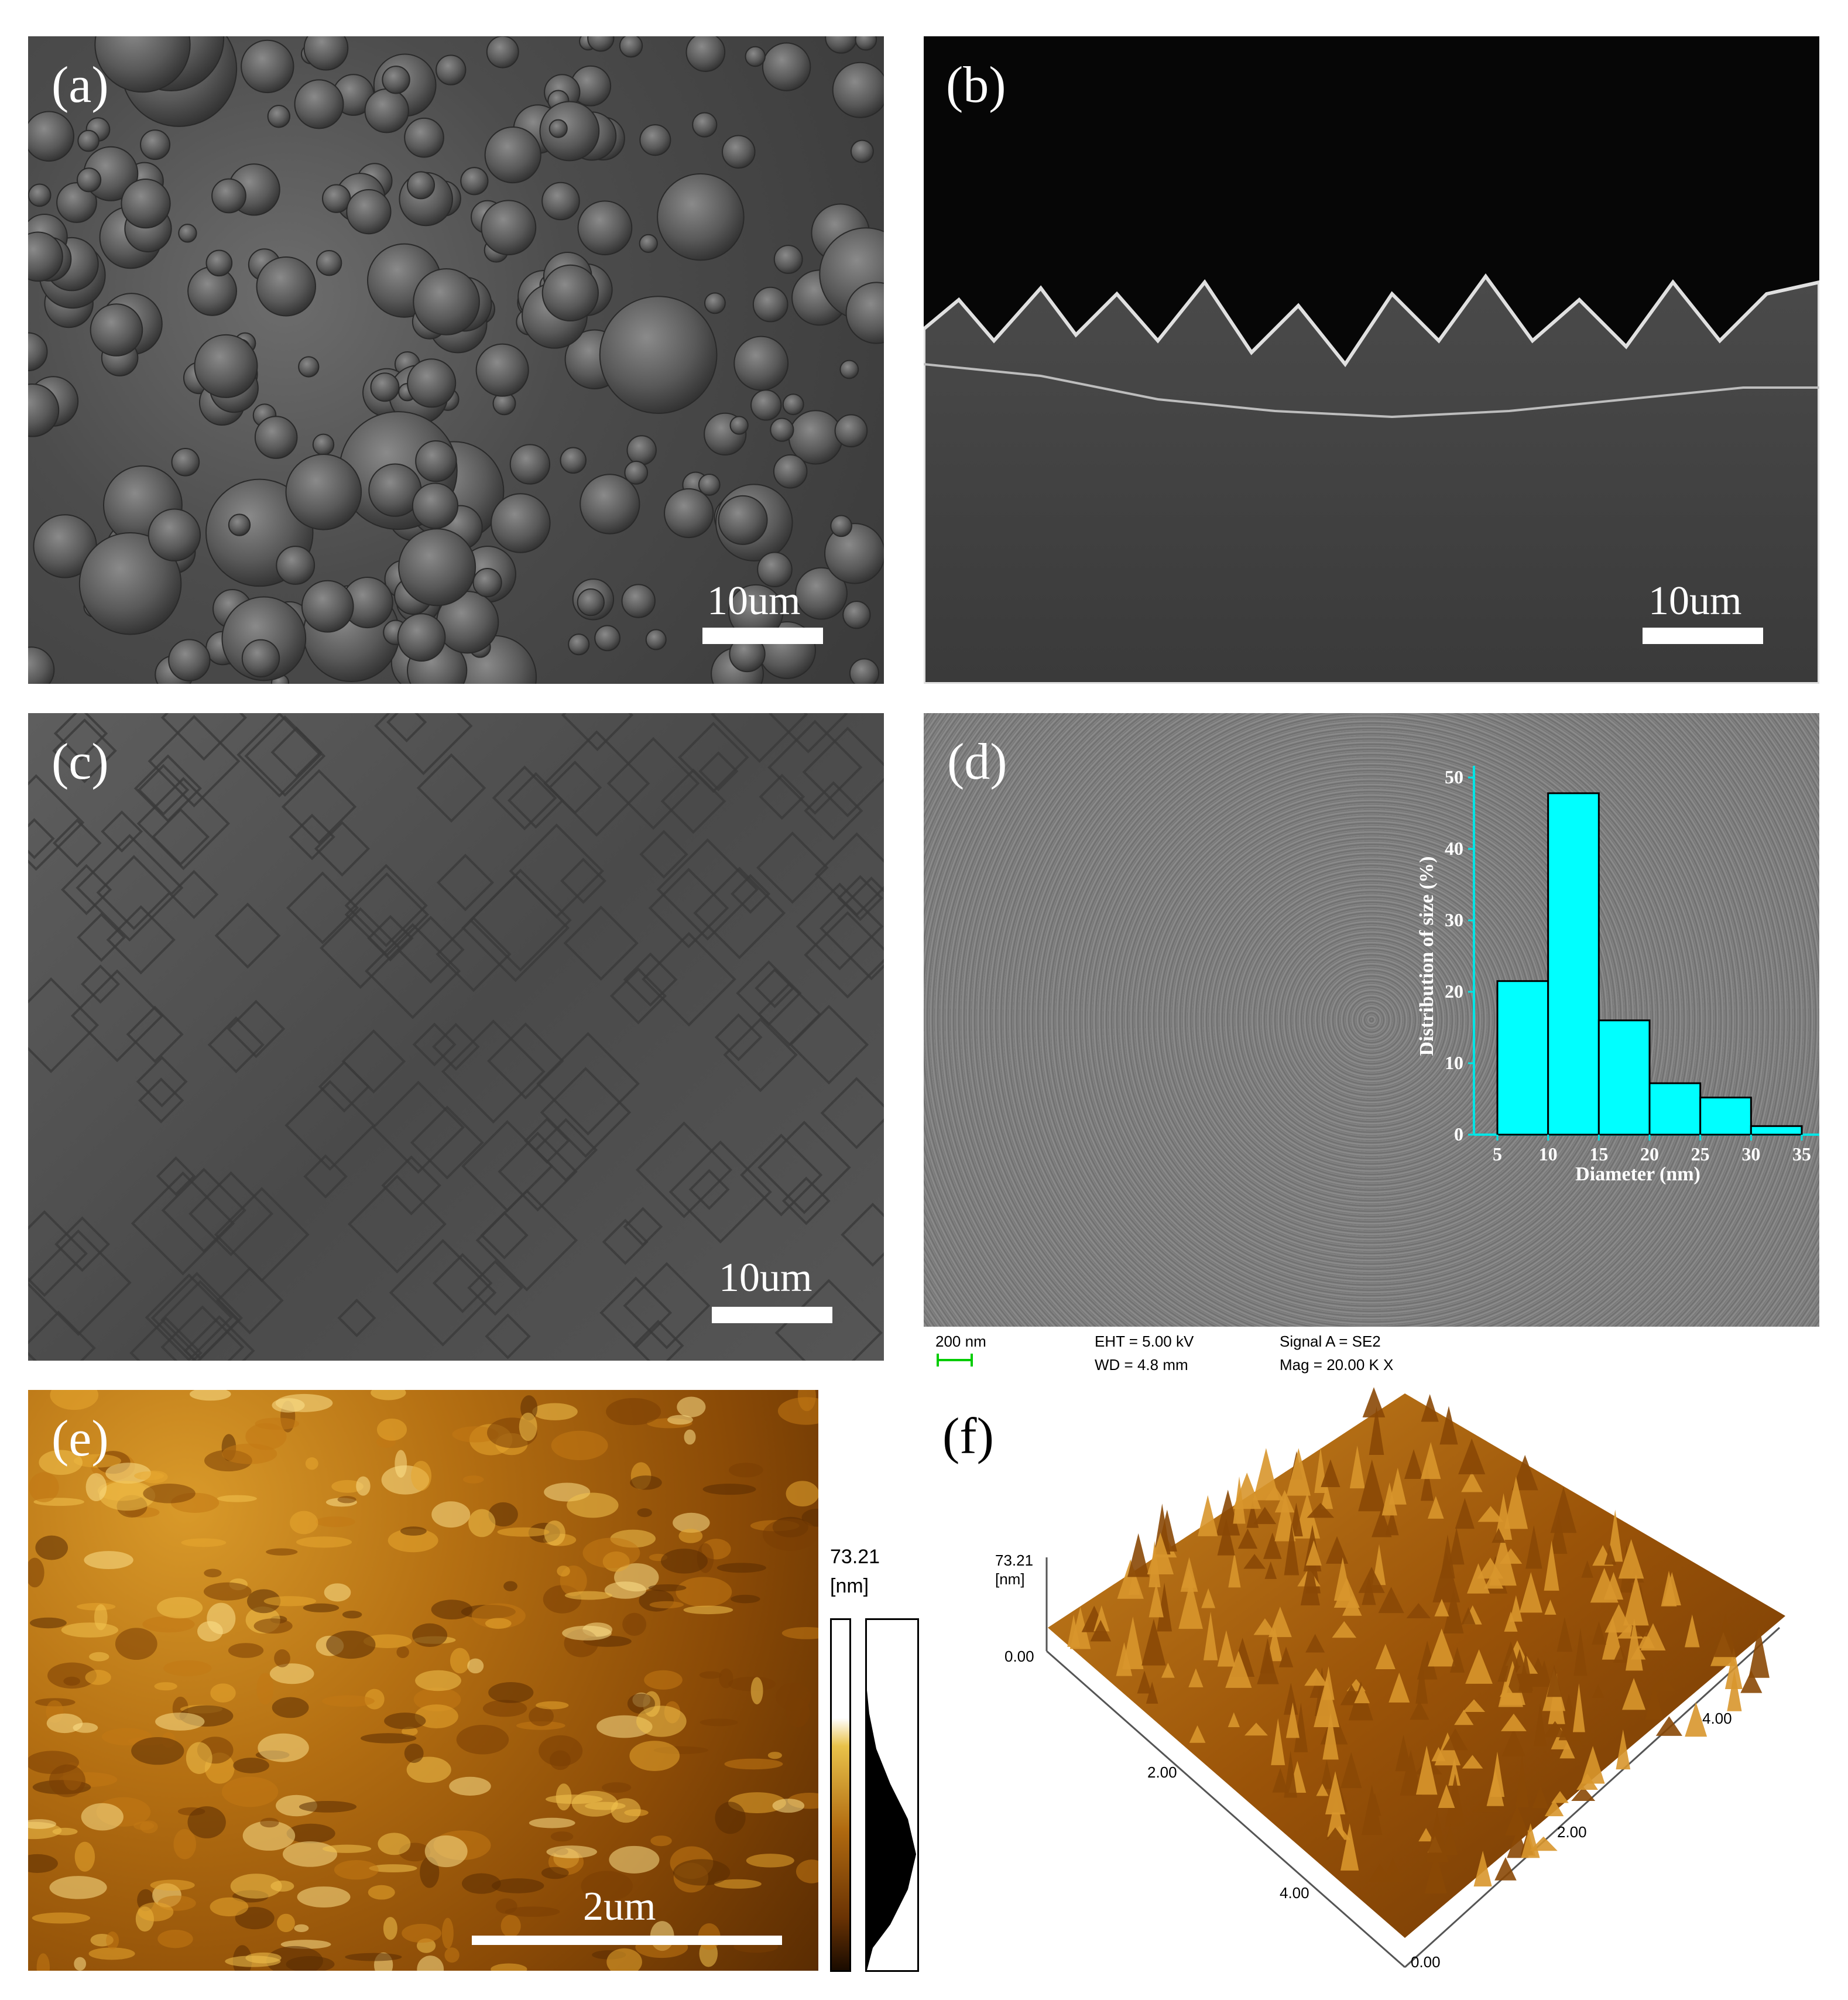 This screenshot has height=2000, width=1848. What do you see at coordinates (1695, 601) in the screenshot?
I see `scalebar-text-b: 10um` at bounding box center [1695, 601].